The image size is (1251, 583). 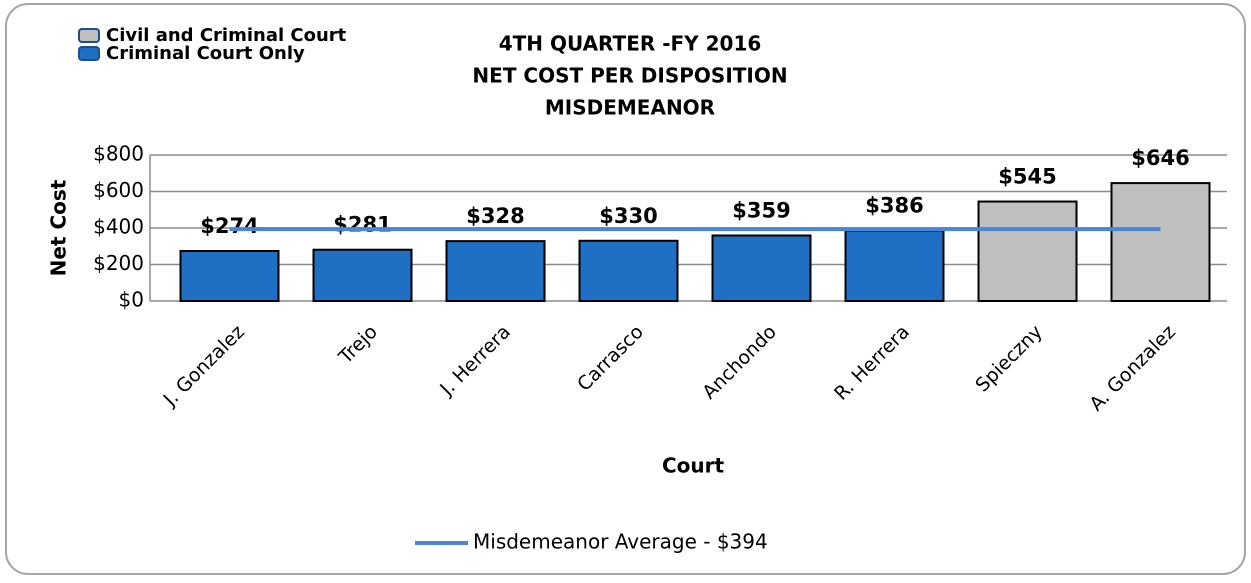 I want to click on legend-label: Misdemeanor Average - $394, so click(x=620, y=542).